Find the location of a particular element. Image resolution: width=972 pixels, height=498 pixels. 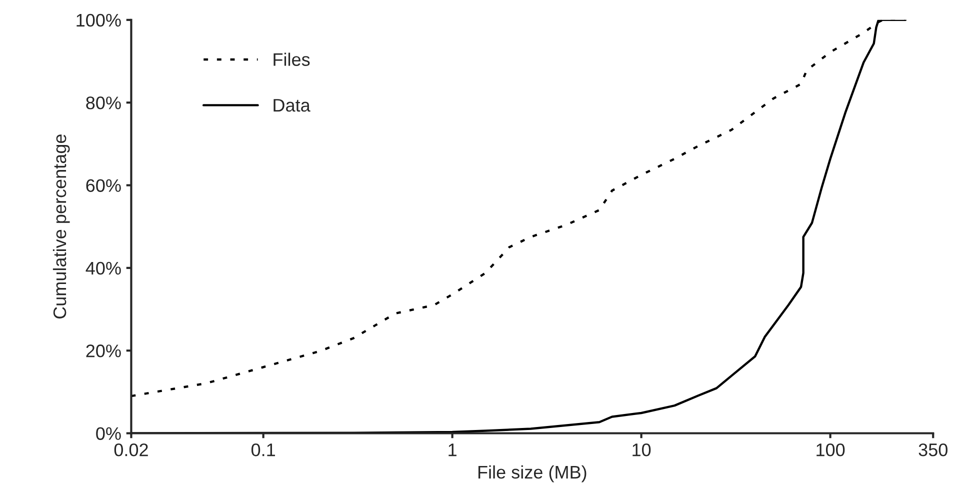

y-tick-label: 20% is located at coordinates (103, 351).